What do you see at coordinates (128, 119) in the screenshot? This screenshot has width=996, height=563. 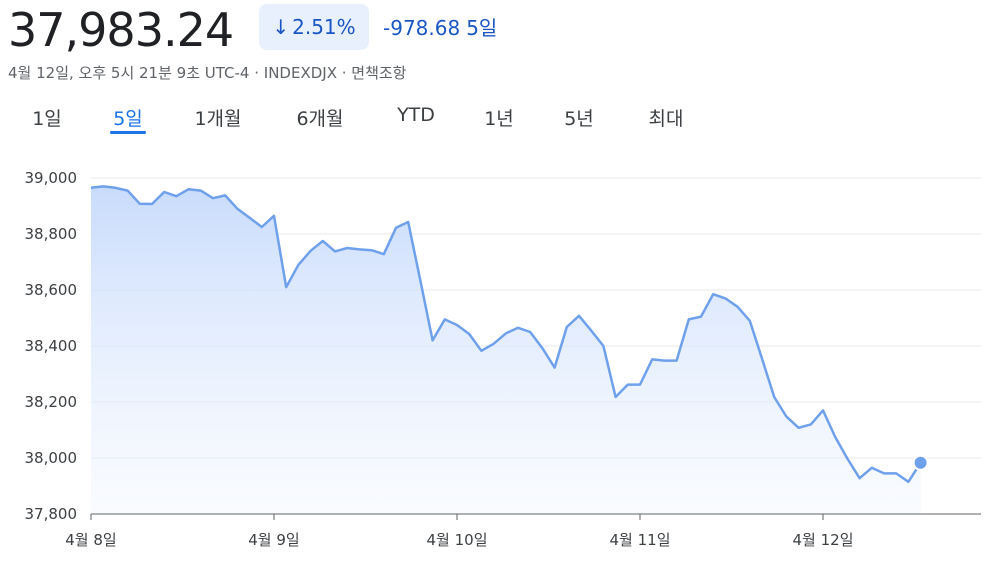 I see `tab-5d: 5일` at bounding box center [128, 119].